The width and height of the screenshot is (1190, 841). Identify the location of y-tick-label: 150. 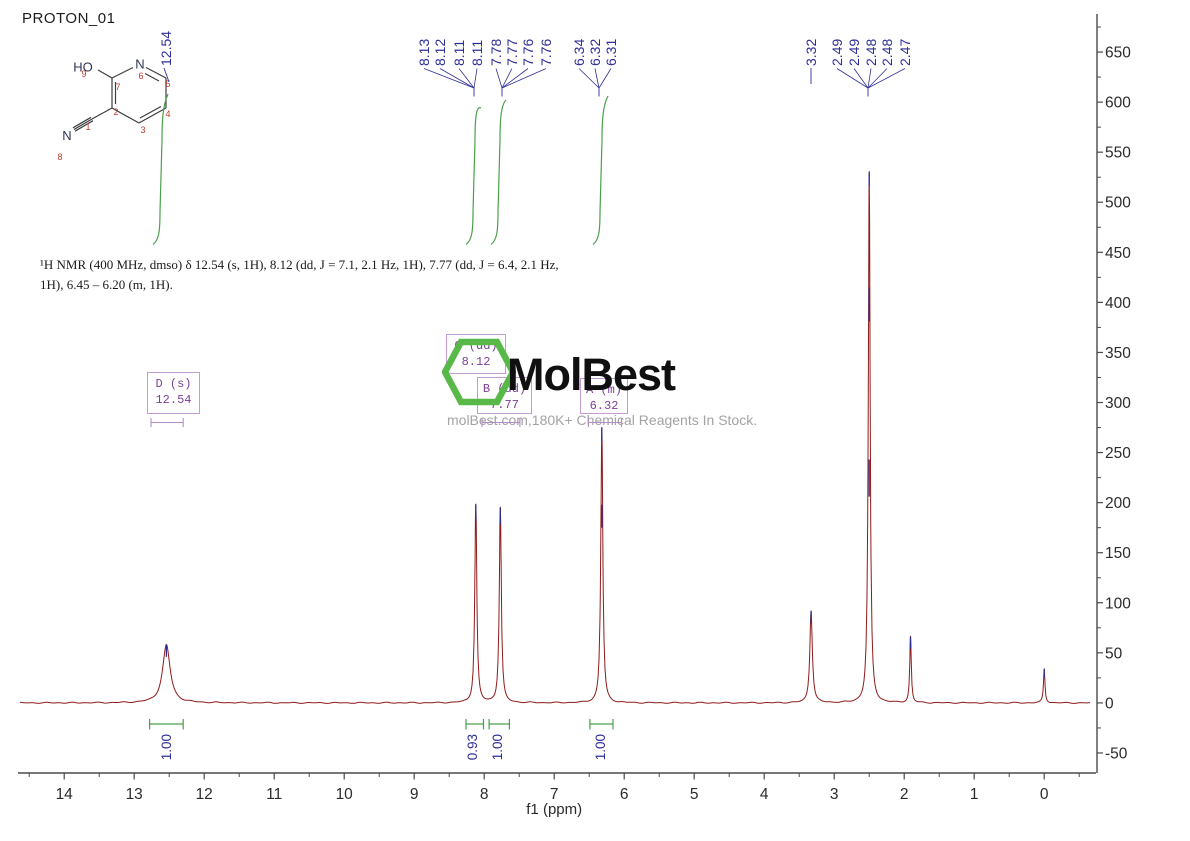
(1118, 553).